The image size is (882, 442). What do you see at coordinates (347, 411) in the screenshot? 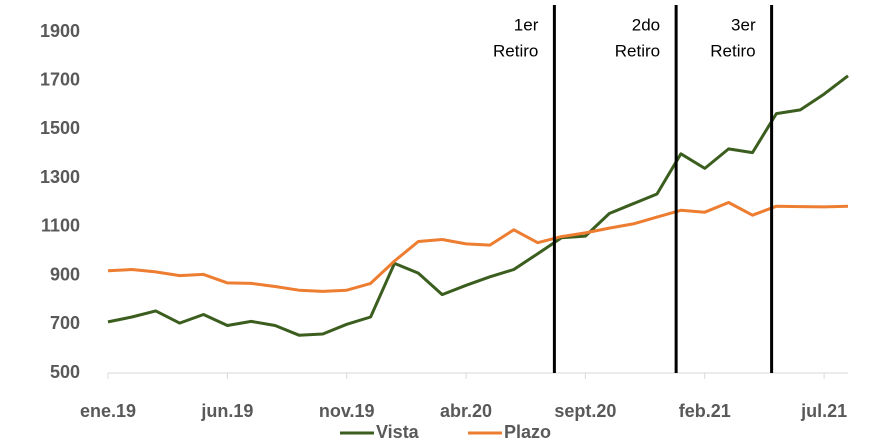
I see `x-tick-label: nov.19` at bounding box center [347, 411].